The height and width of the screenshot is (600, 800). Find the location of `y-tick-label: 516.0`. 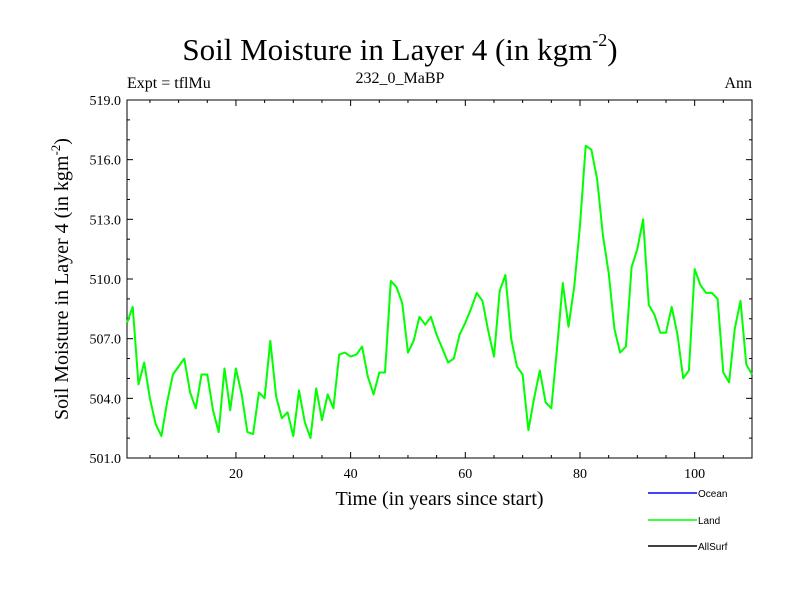

y-tick-label: 516.0 is located at coordinates (106, 161).